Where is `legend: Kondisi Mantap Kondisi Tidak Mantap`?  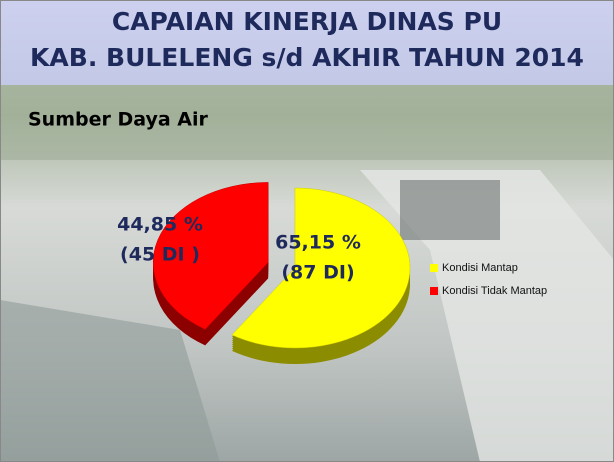 legend: Kondisi Mantap Kondisi Tidak Mantap is located at coordinates (488, 279).